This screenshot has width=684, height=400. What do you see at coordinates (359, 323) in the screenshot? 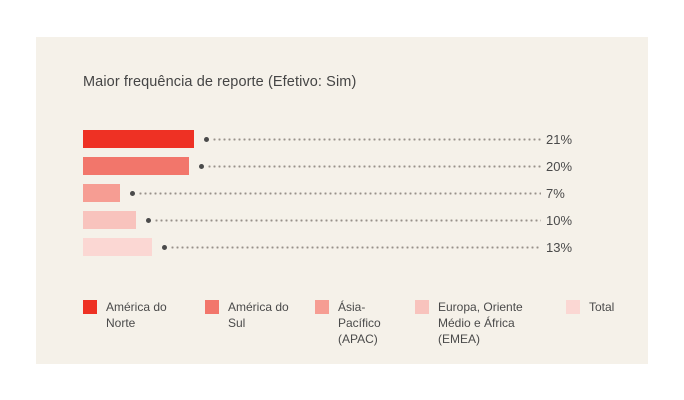
I see `legend-label: Ásia-Pacífico (APAC)` at bounding box center [359, 323].